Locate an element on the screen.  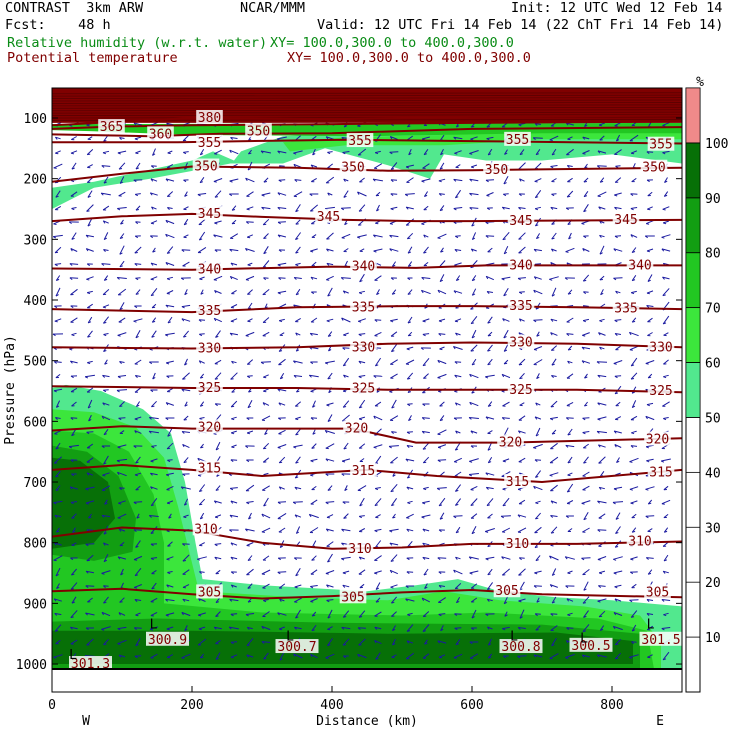
theta-label: 335 is located at coordinates (363, 307).